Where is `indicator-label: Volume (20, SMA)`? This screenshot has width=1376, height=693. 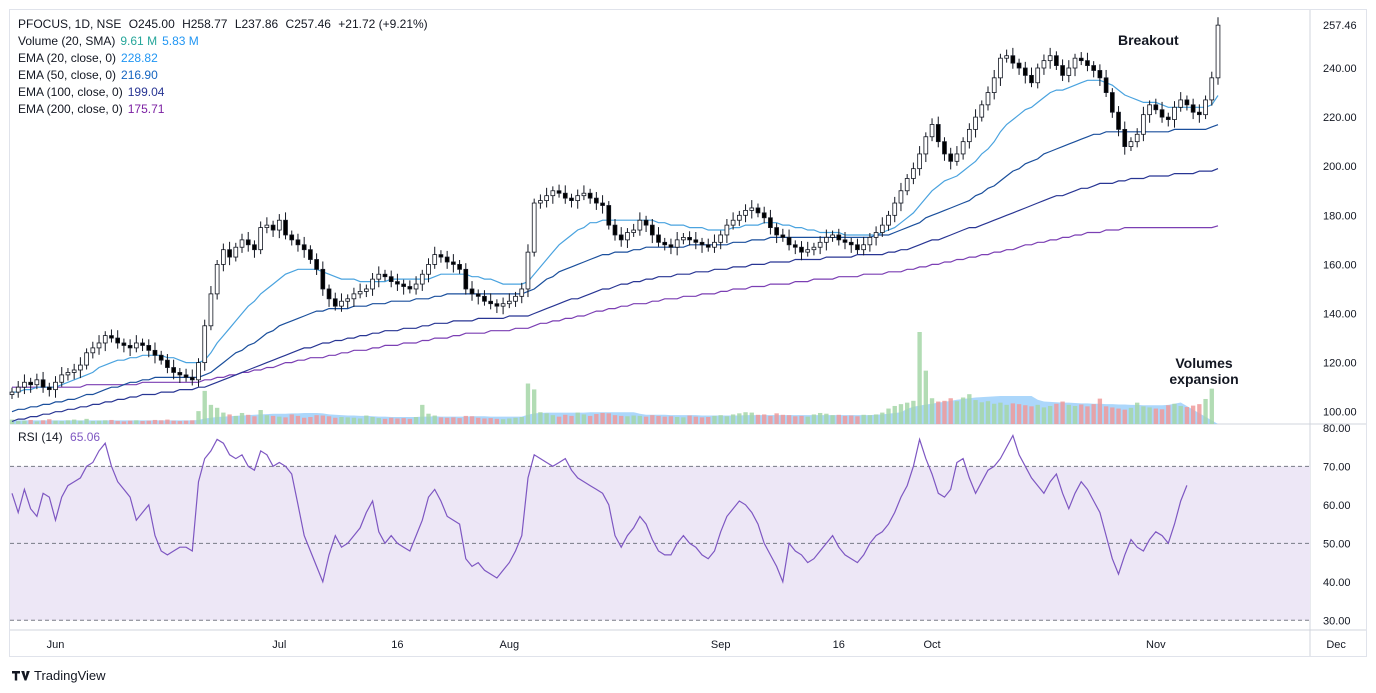 indicator-label: Volume (20, SMA) is located at coordinates (67, 41).